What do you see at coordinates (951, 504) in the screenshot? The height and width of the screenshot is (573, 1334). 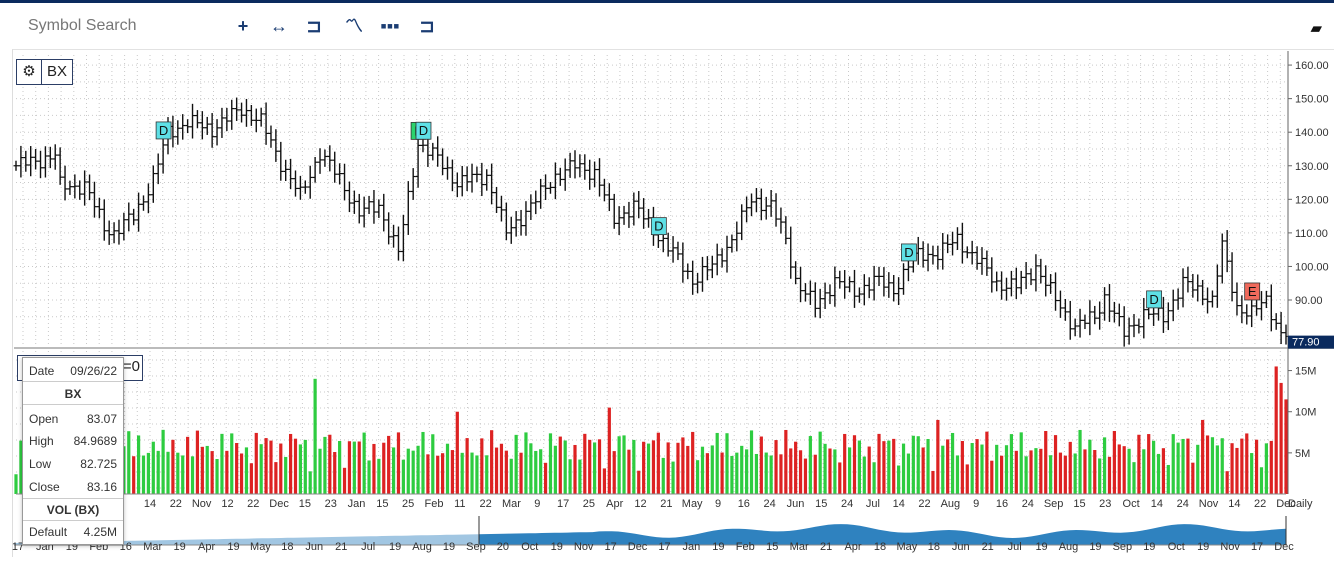 I see `x-axis-label: Aug` at bounding box center [951, 504].